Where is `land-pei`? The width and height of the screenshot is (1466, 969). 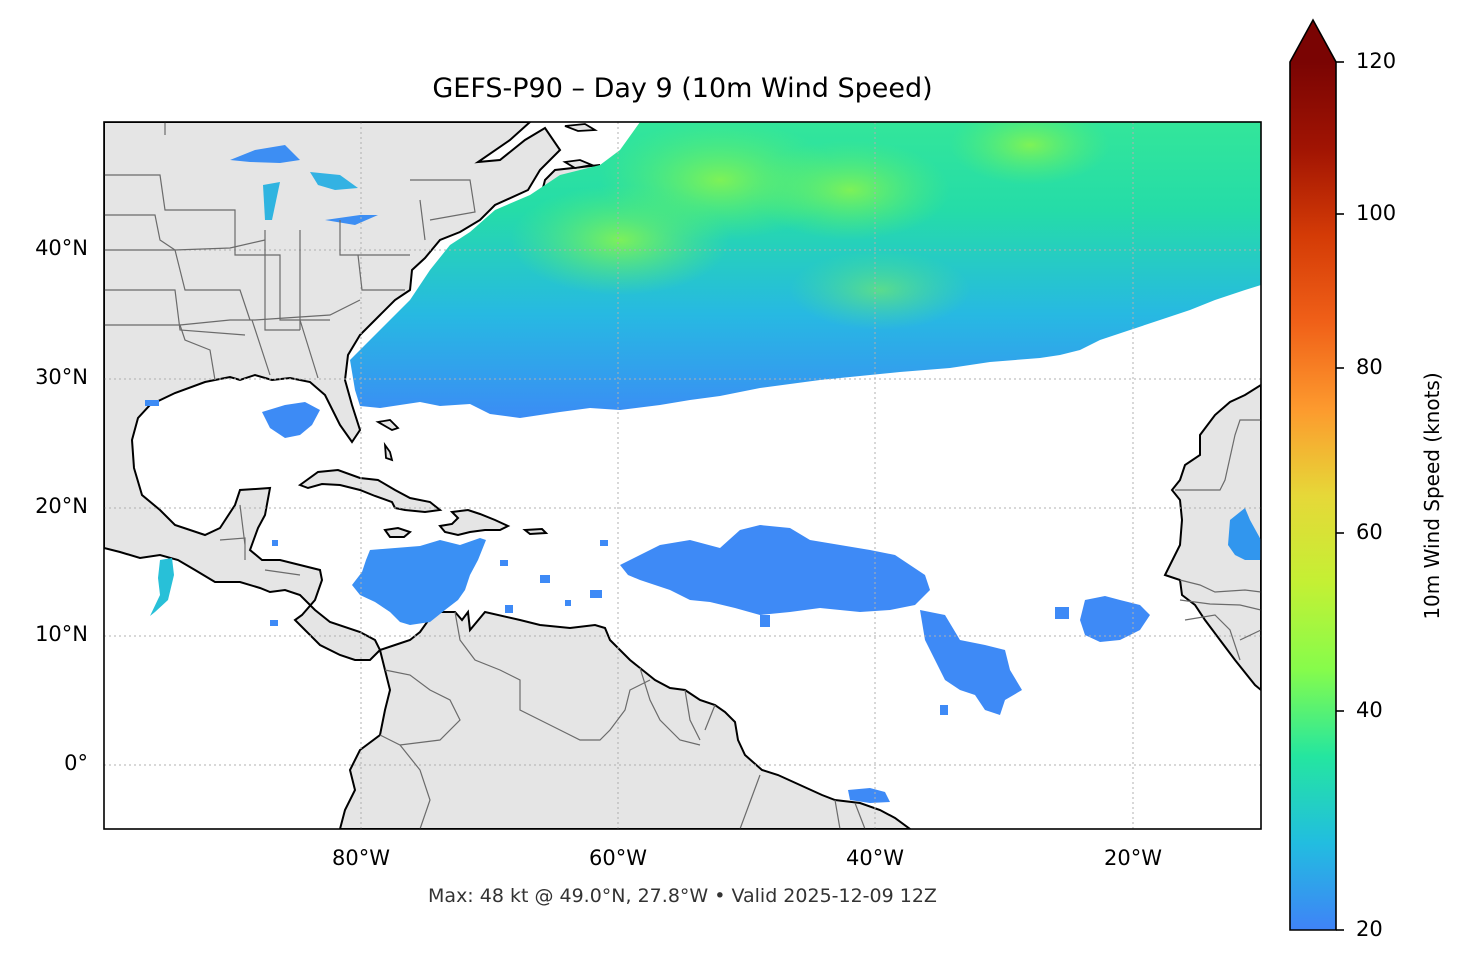 land-pei is located at coordinates (579, 164).